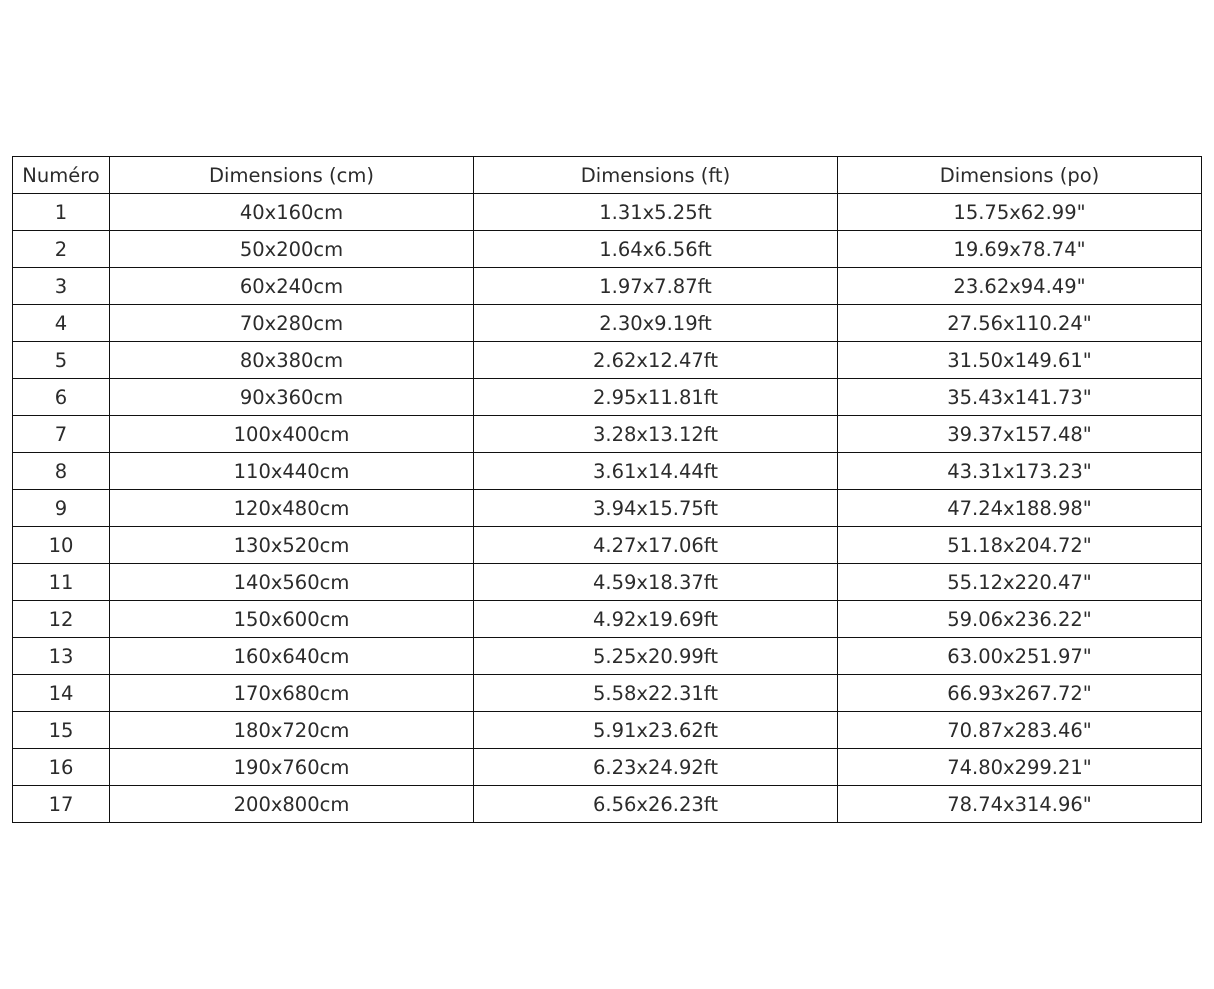 The height and width of the screenshot is (989, 1214). I want to click on cell-dimensions-cm: 130x520cm, so click(291, 545).